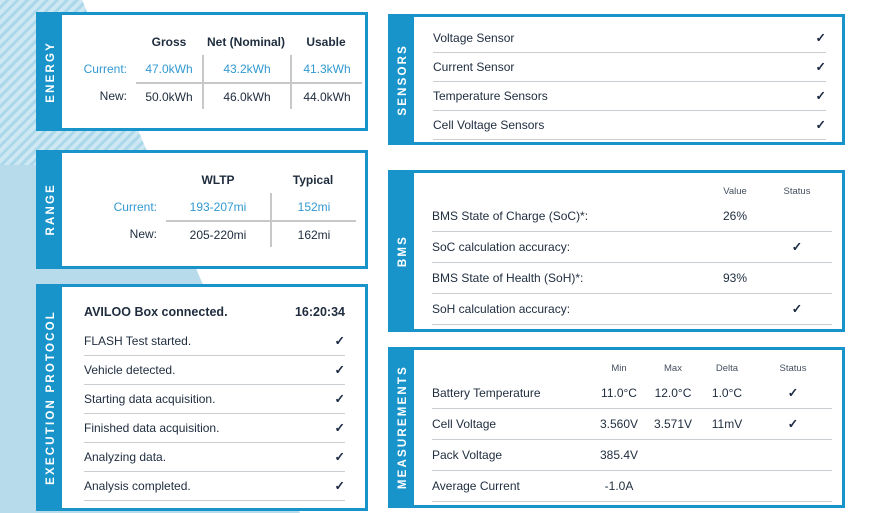  I want to click on step-label: Analyzing data., so click(125, 457).